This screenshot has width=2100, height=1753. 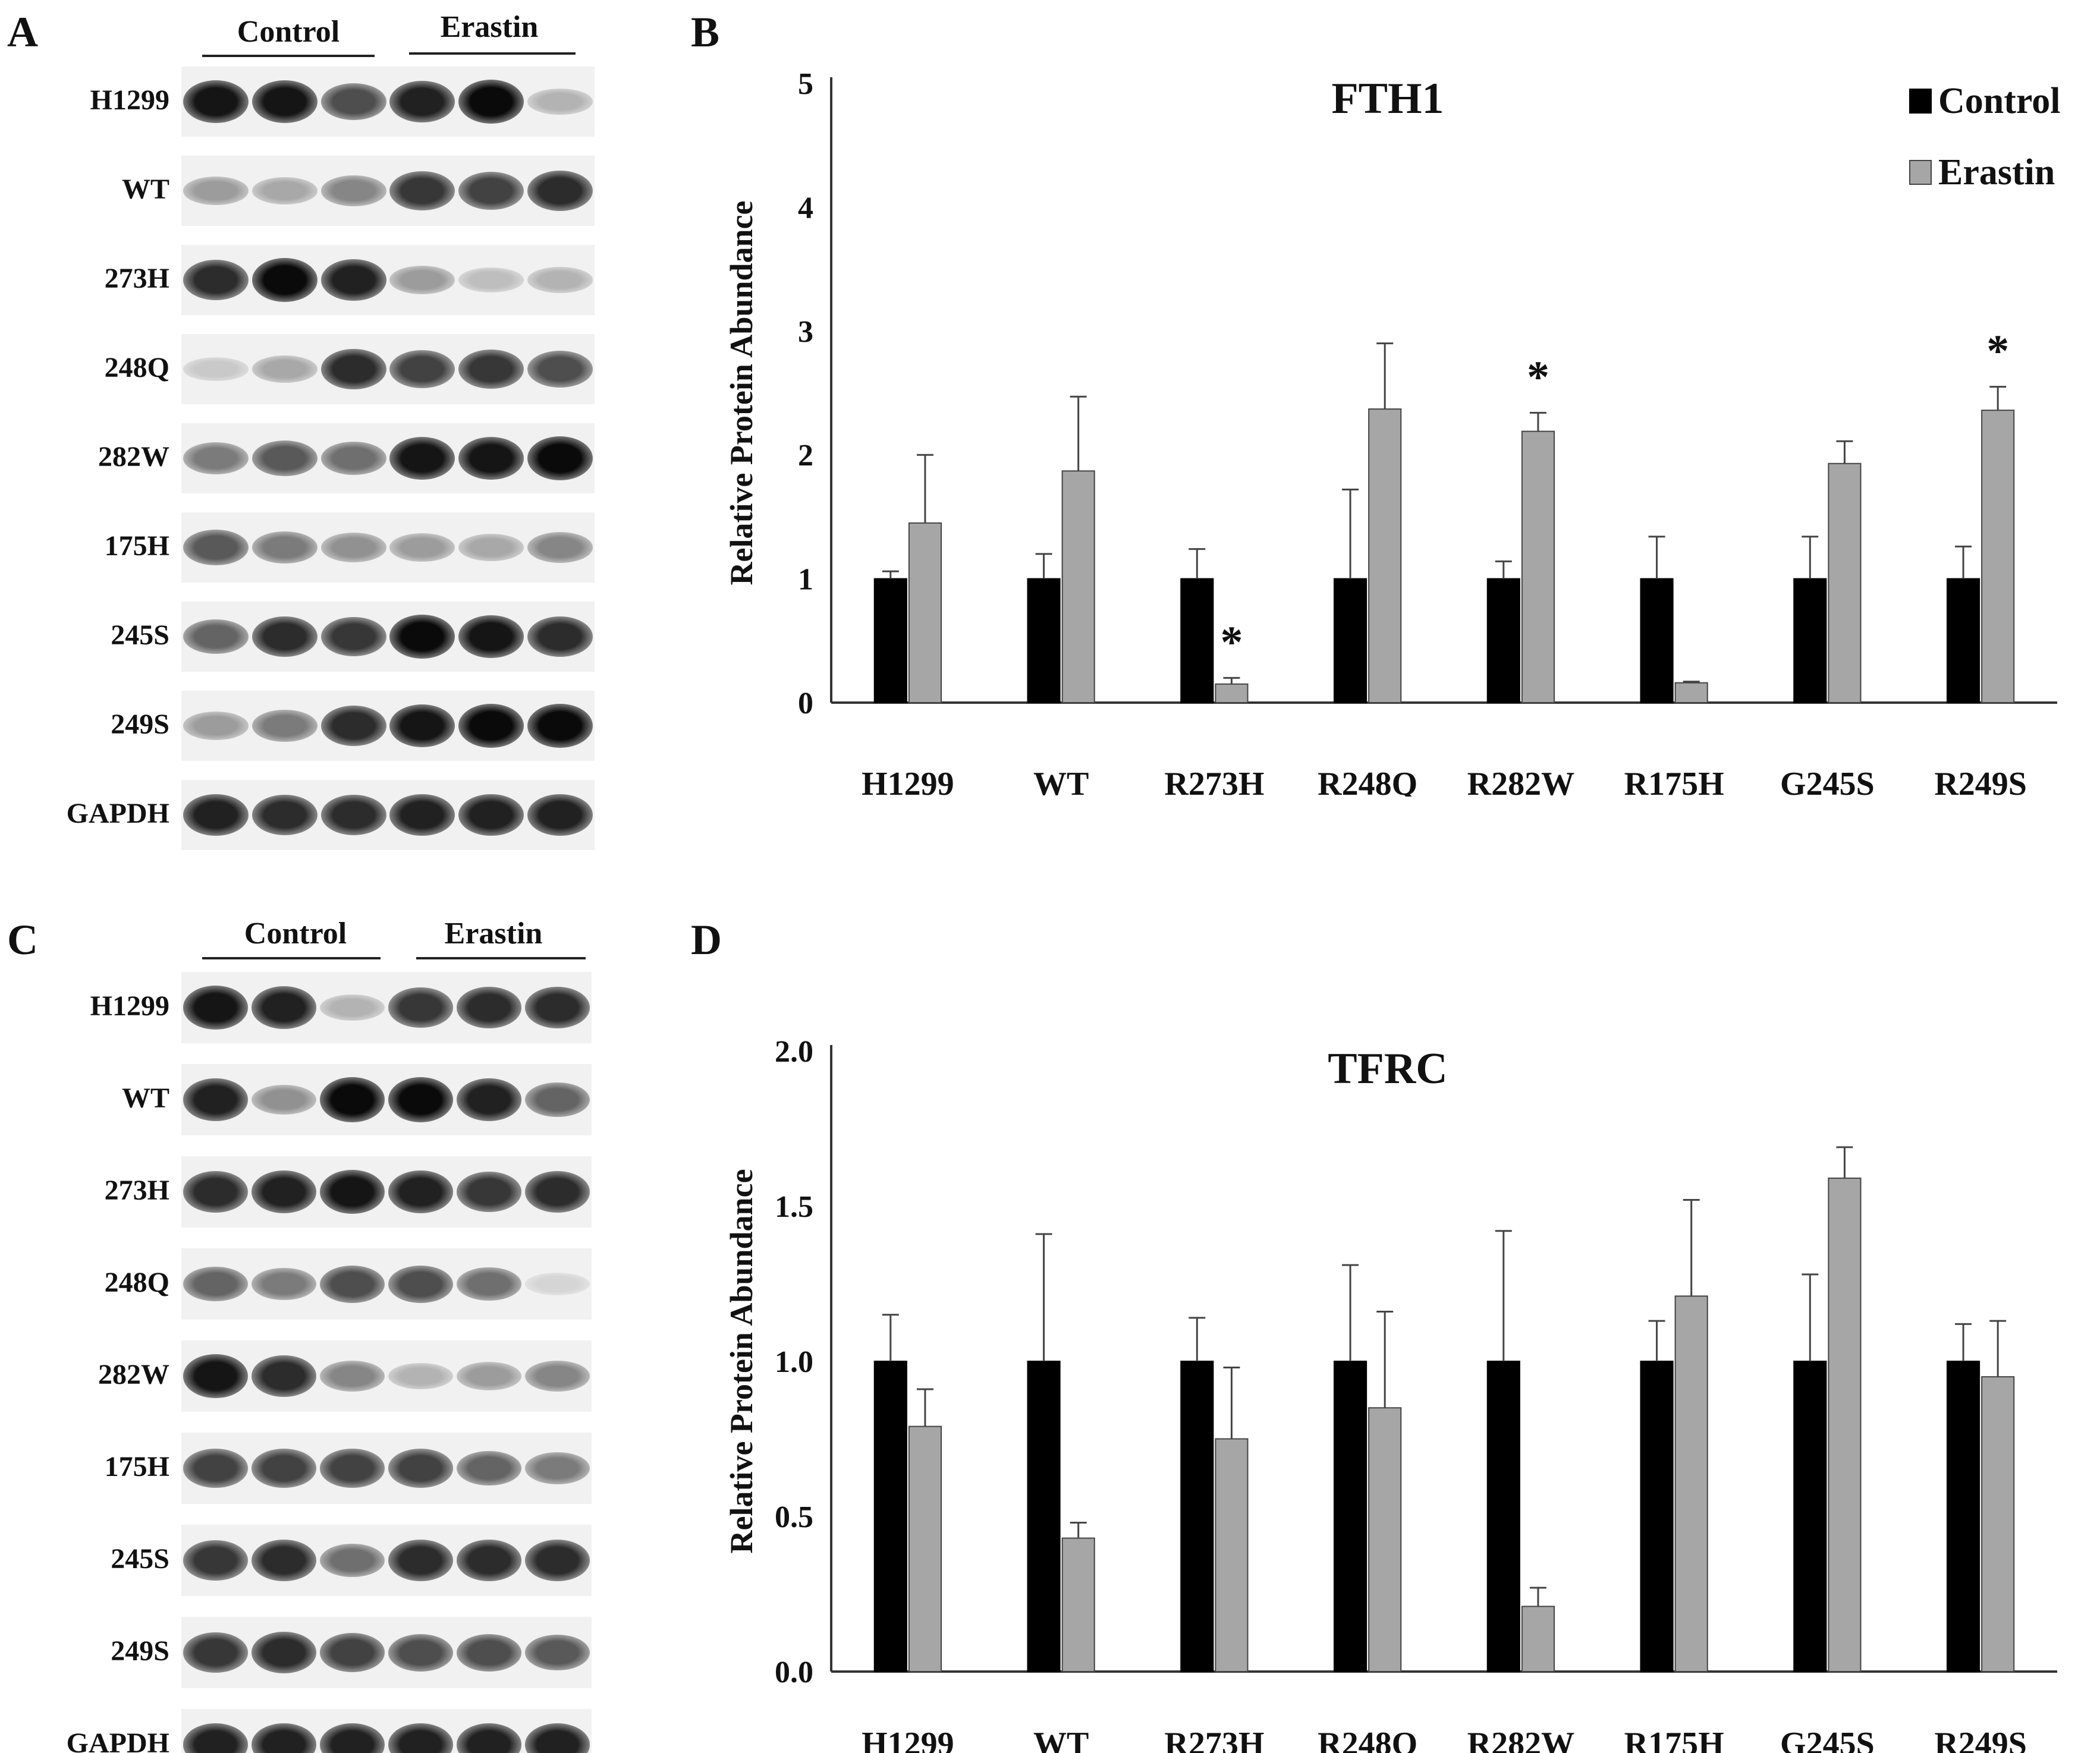 What do you see at coordinates (140, 1651) in the screenshot?
I see `blot-row-label: 249S` at bounding box center [140, 1651].